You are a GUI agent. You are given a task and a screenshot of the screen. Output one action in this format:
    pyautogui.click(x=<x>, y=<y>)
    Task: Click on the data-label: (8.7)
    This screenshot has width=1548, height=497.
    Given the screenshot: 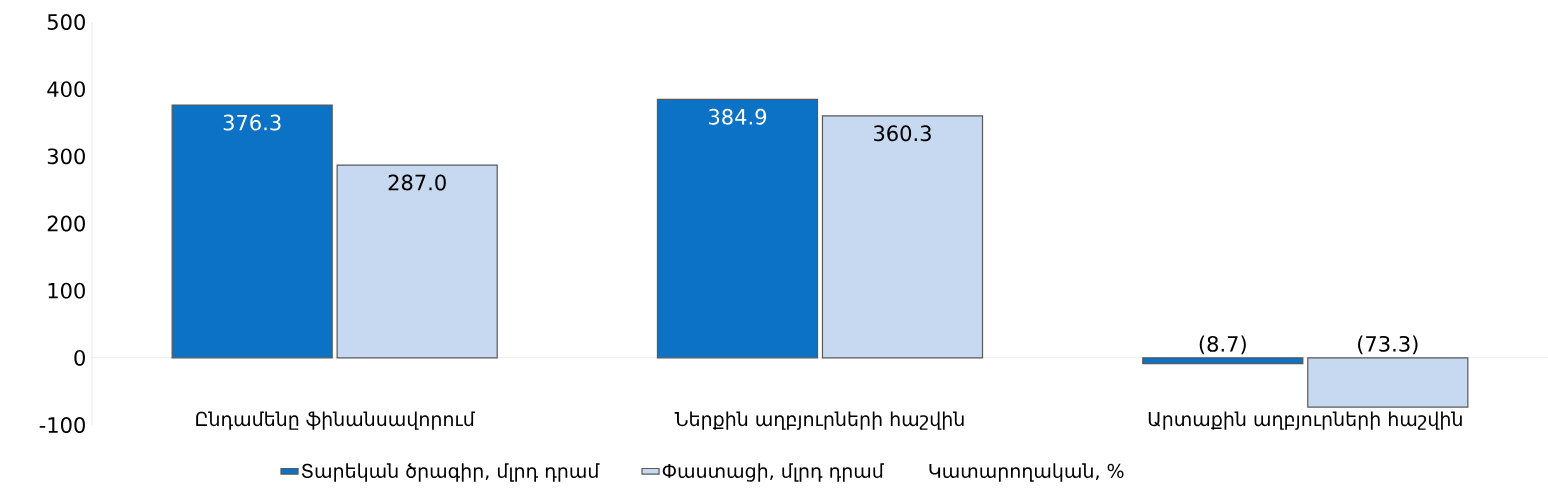 What is the action you would take?
    pyautogui.click(x=1222, y=345)
    